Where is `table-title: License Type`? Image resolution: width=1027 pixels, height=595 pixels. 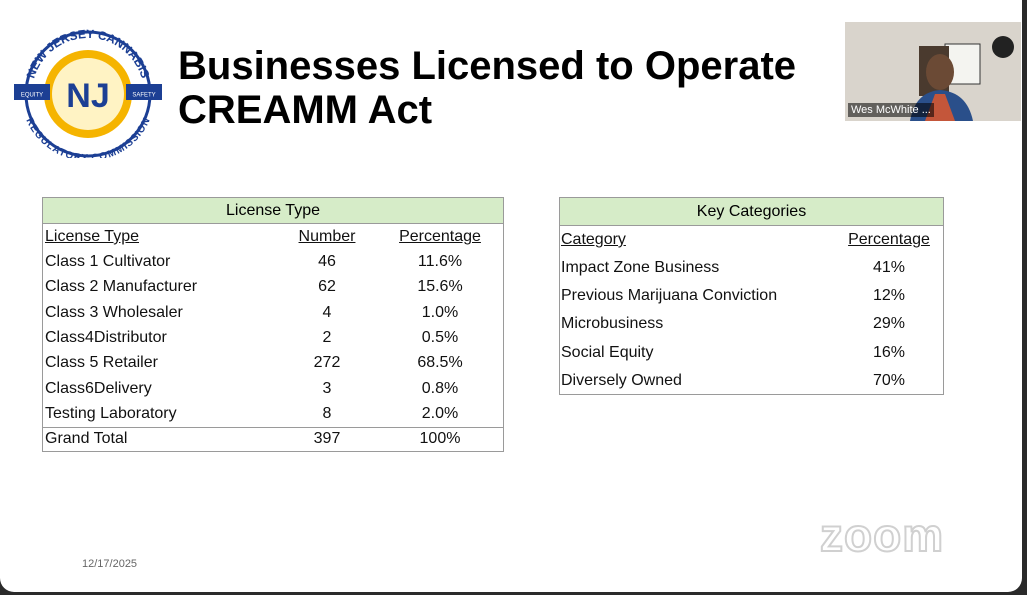 table-title: License Type is located at coordinates (273, 211).